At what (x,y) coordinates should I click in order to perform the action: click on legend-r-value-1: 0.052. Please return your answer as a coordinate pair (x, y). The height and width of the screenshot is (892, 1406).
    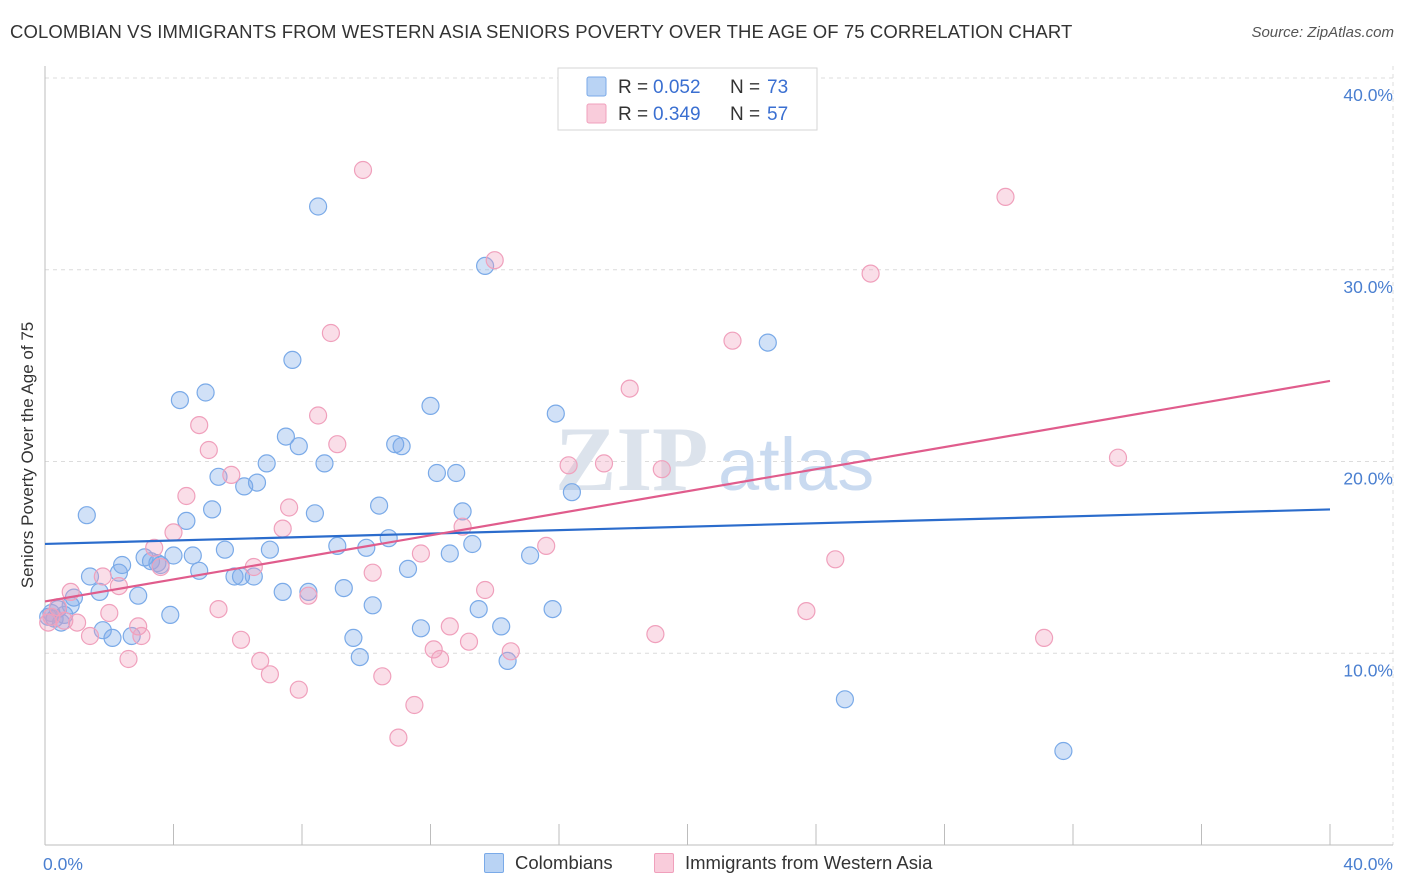
    Looking at the image, I should click on (677, 87).